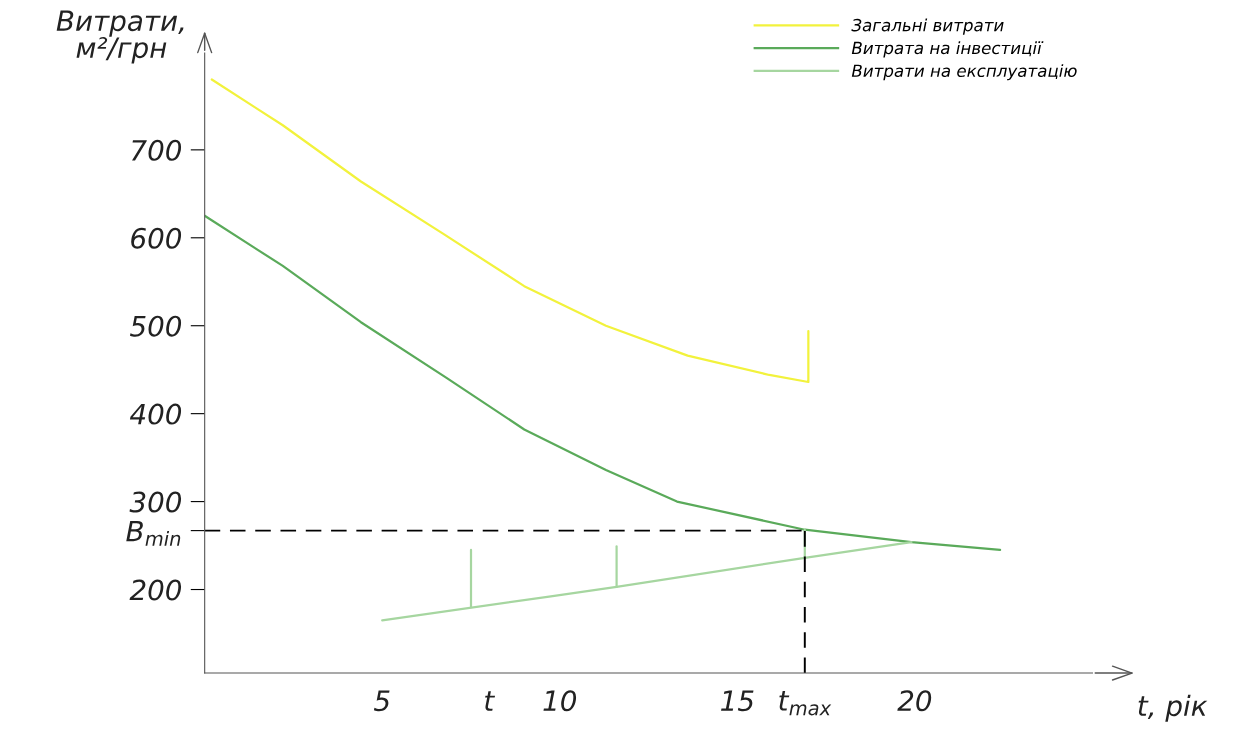 This screenshot has height=738, width=1233. What do you see at coordinates (914, 701) in the screenshot?
I see `x-tick-label: 20` at bounding box center [914, 701].